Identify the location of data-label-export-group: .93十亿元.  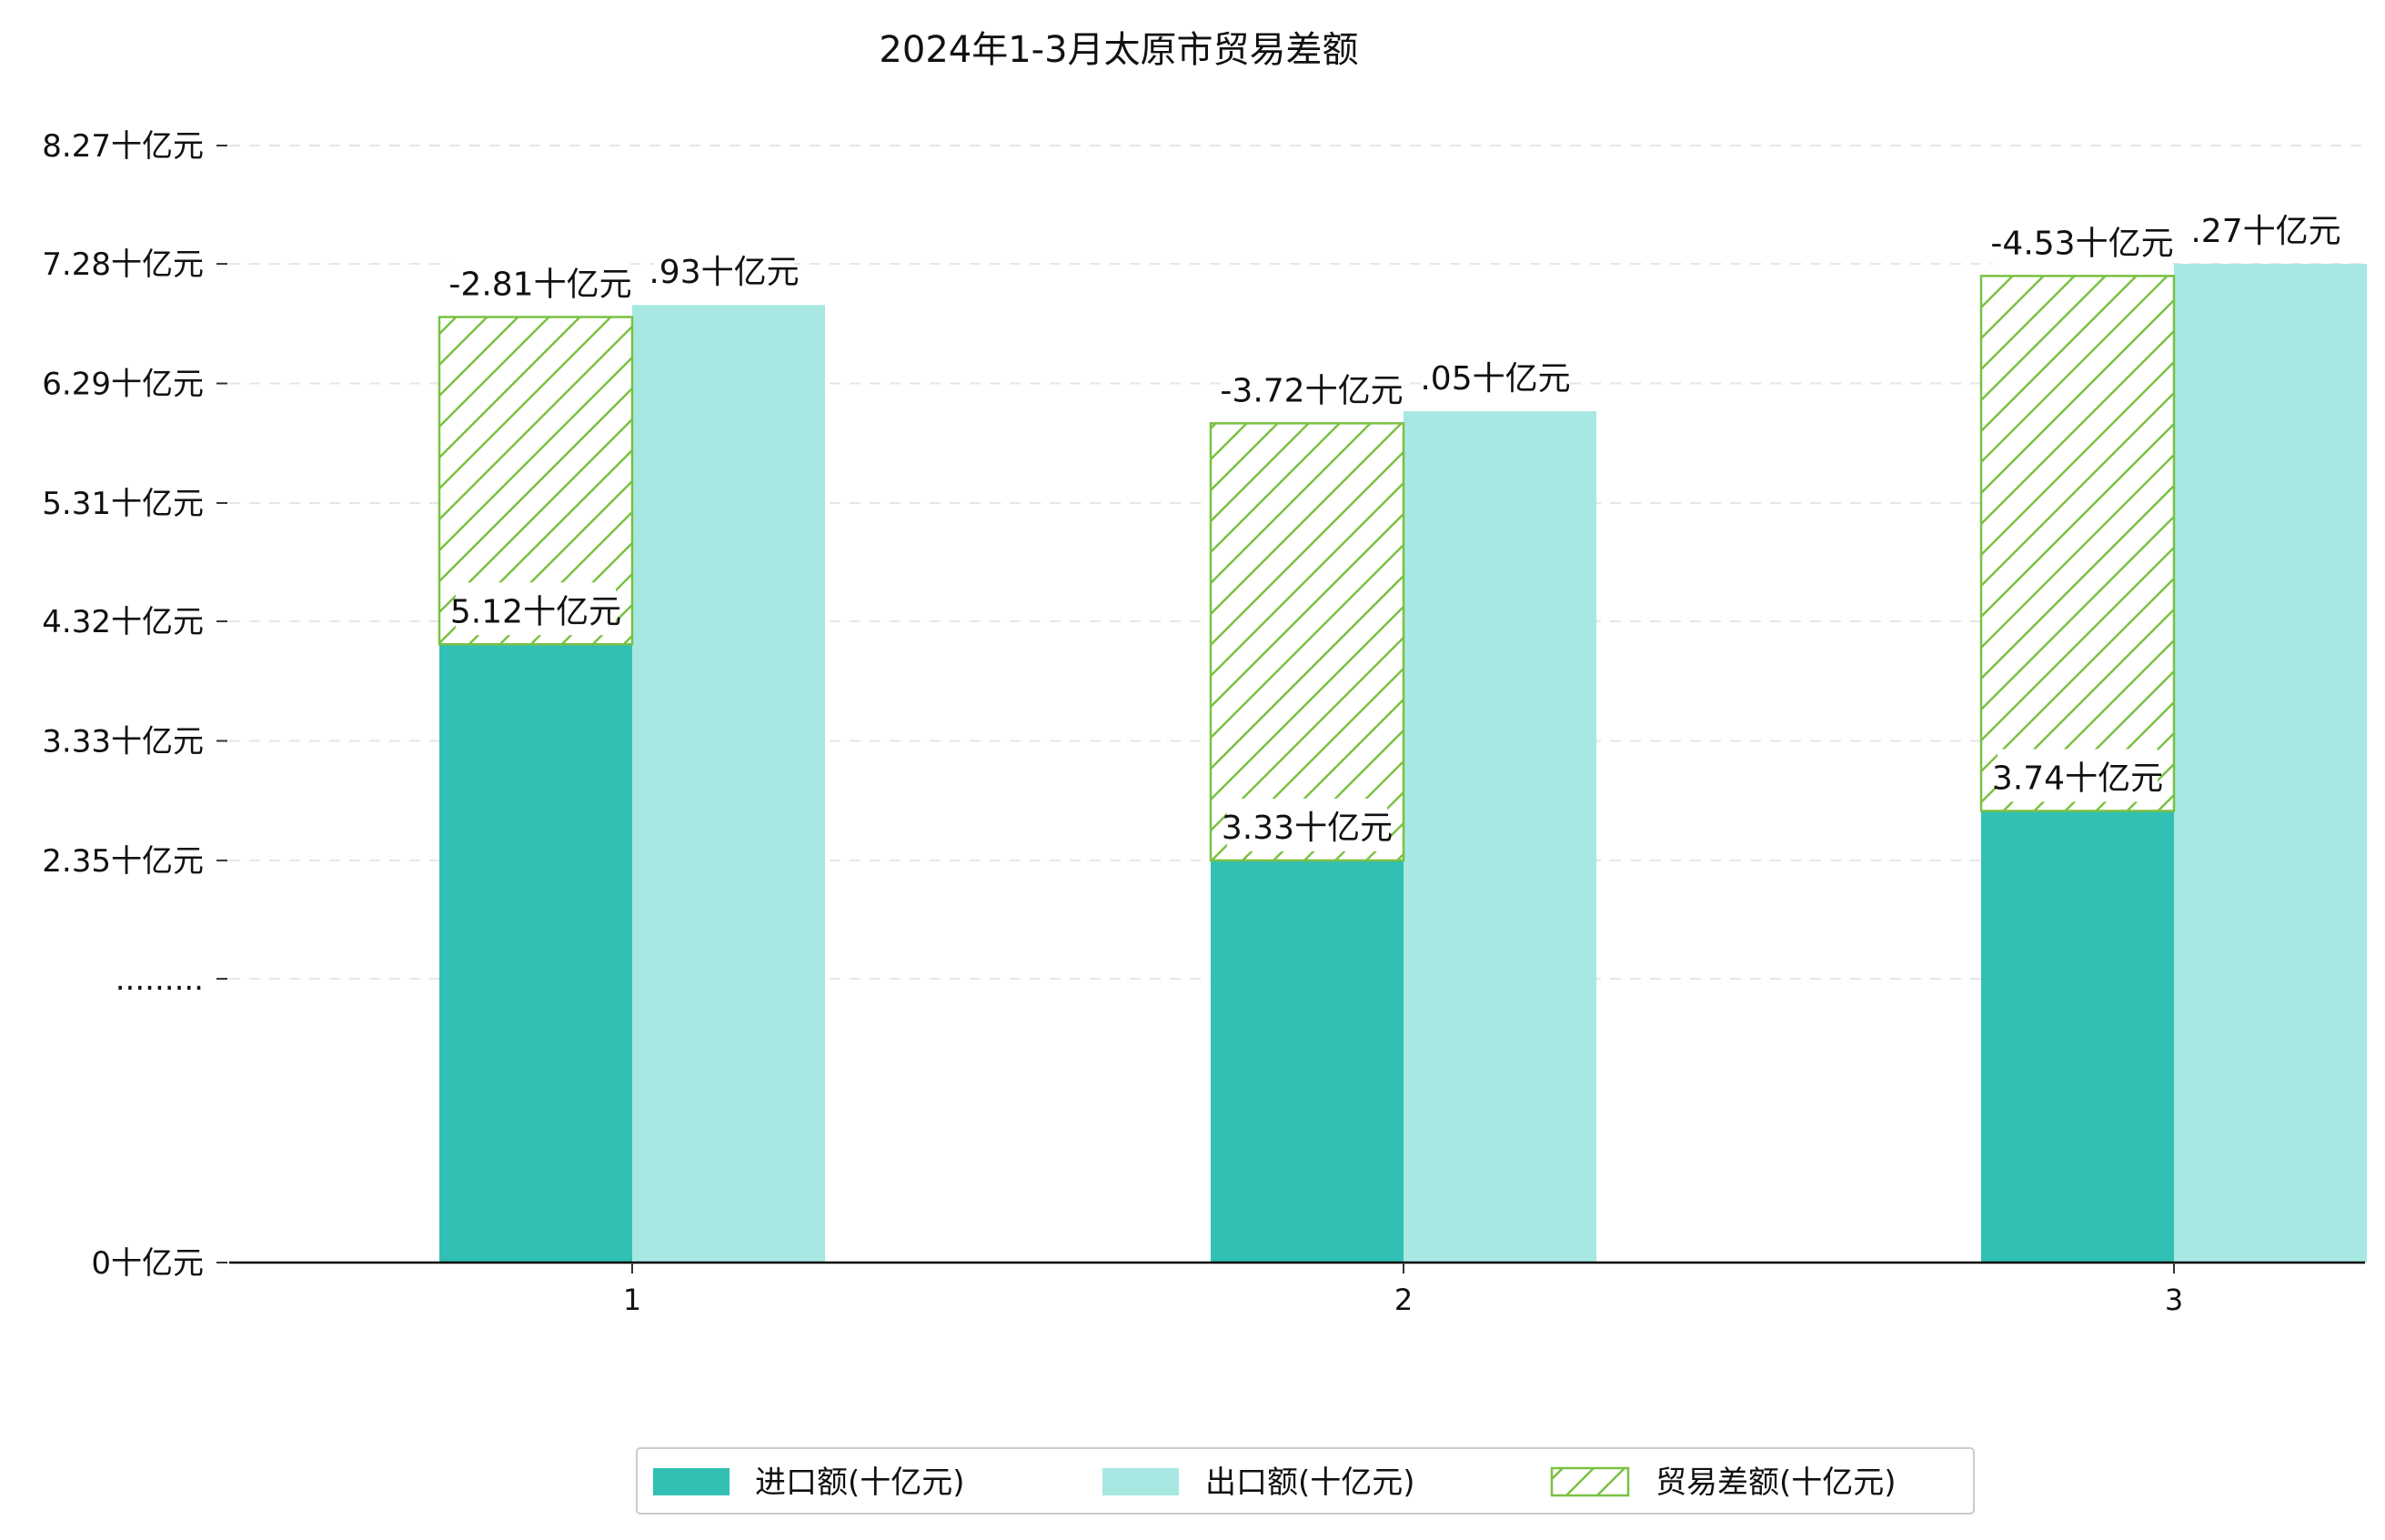
(724, 270).